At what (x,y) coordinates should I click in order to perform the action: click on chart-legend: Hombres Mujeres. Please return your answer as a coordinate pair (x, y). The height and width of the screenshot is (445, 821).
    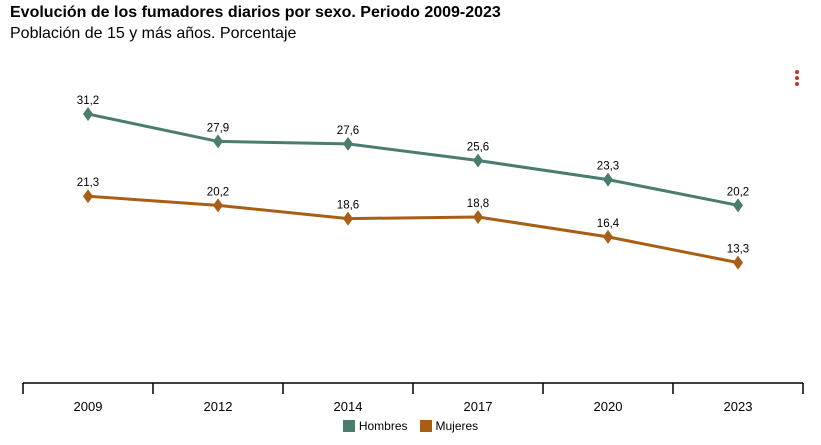
    Looking at the image, I should click on (410, 426).